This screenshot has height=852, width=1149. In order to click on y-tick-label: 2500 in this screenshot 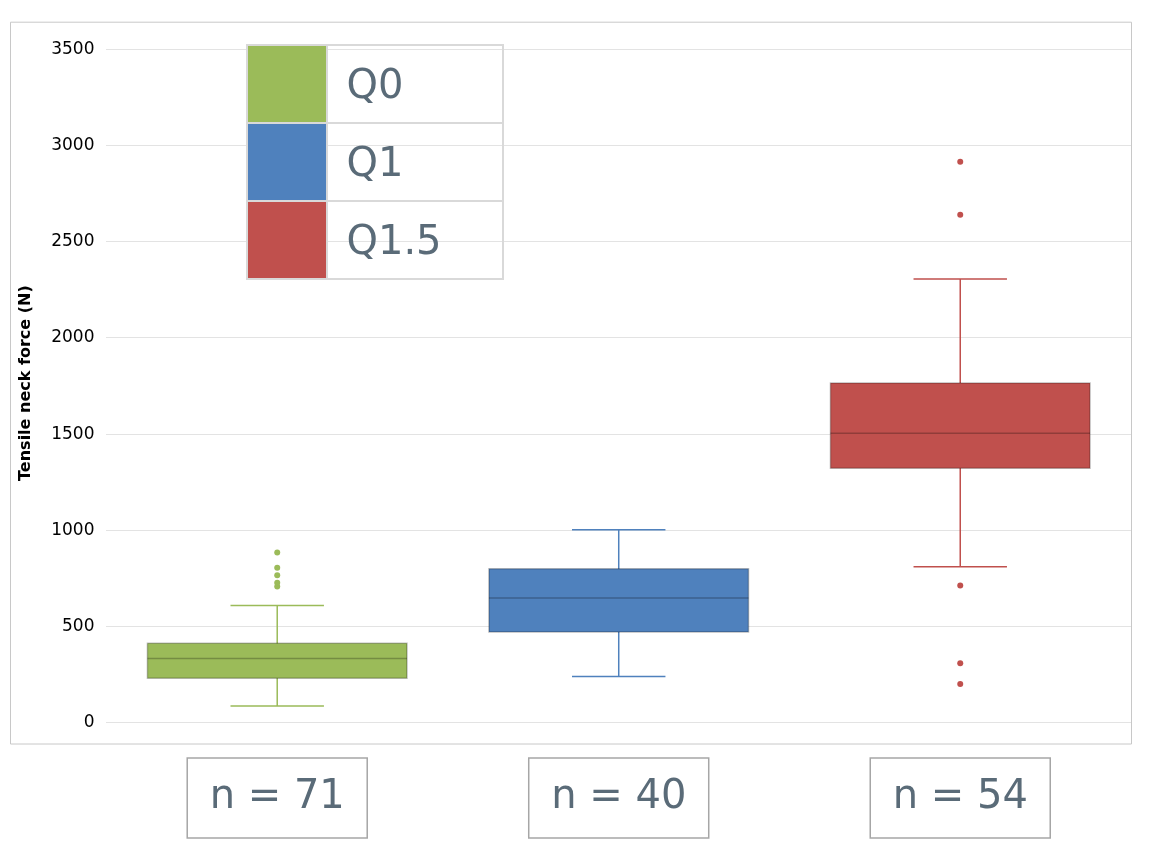, I will do `click(73, 240)`.